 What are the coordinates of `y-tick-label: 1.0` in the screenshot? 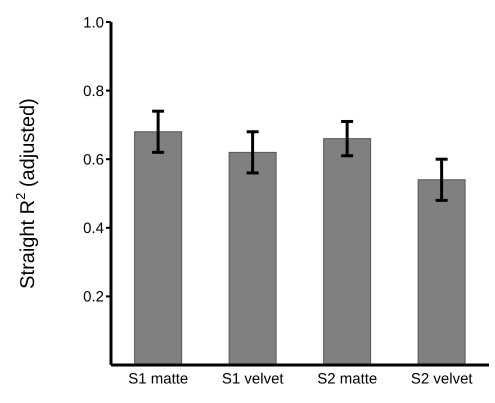 It's located at (93, 23).